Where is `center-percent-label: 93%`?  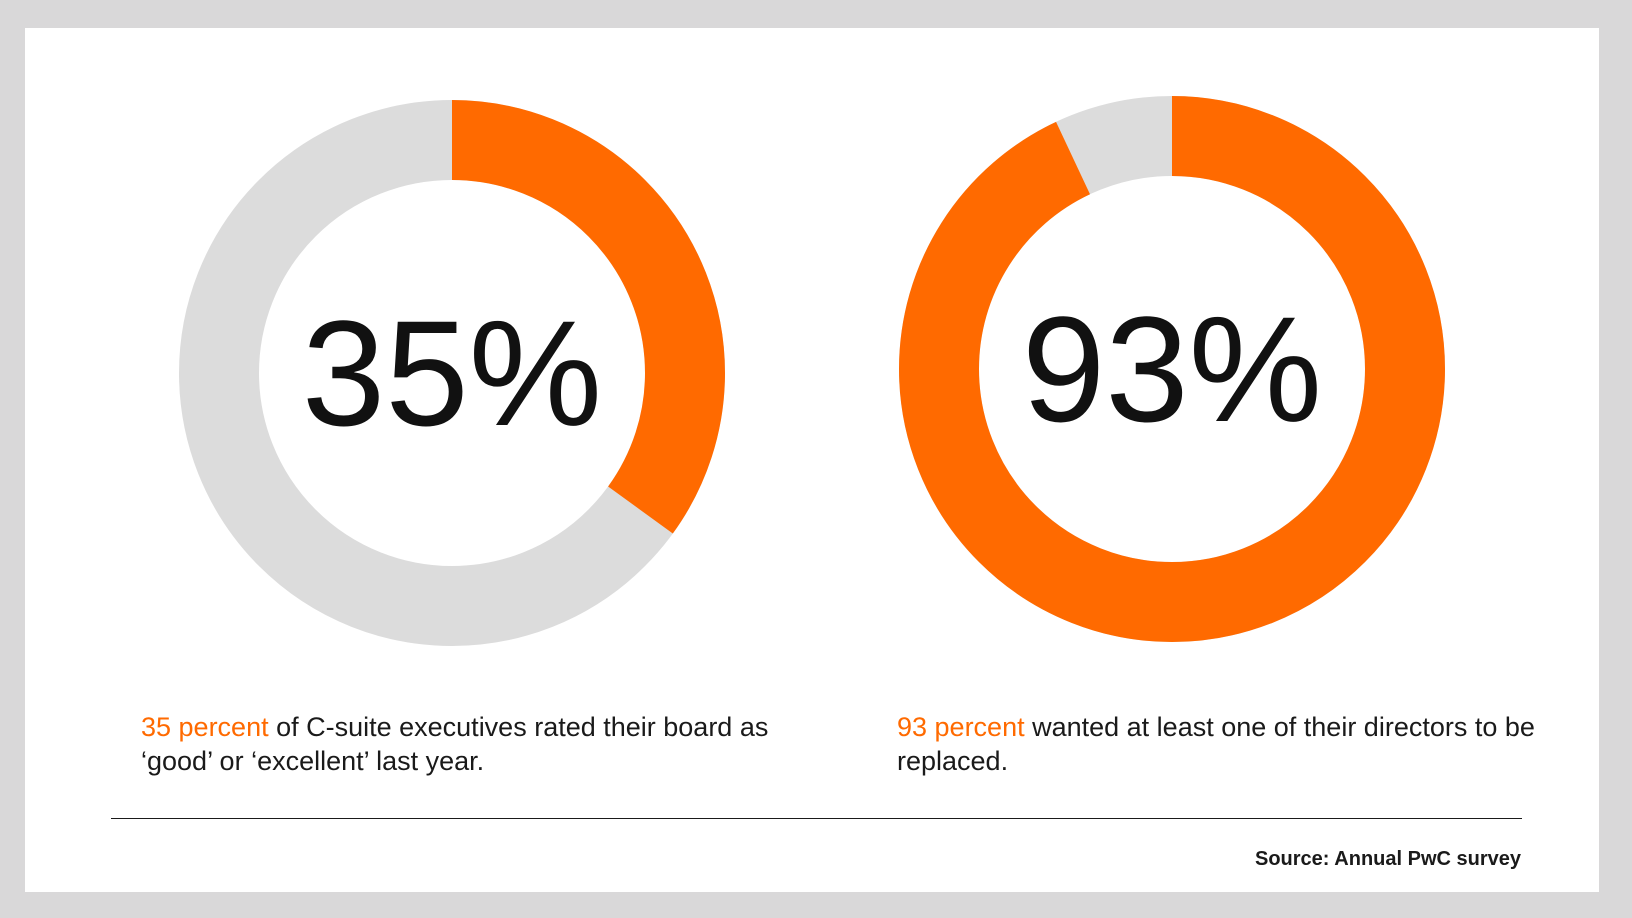
center-percent-label: 93% is located at coordinates (1172, 369).